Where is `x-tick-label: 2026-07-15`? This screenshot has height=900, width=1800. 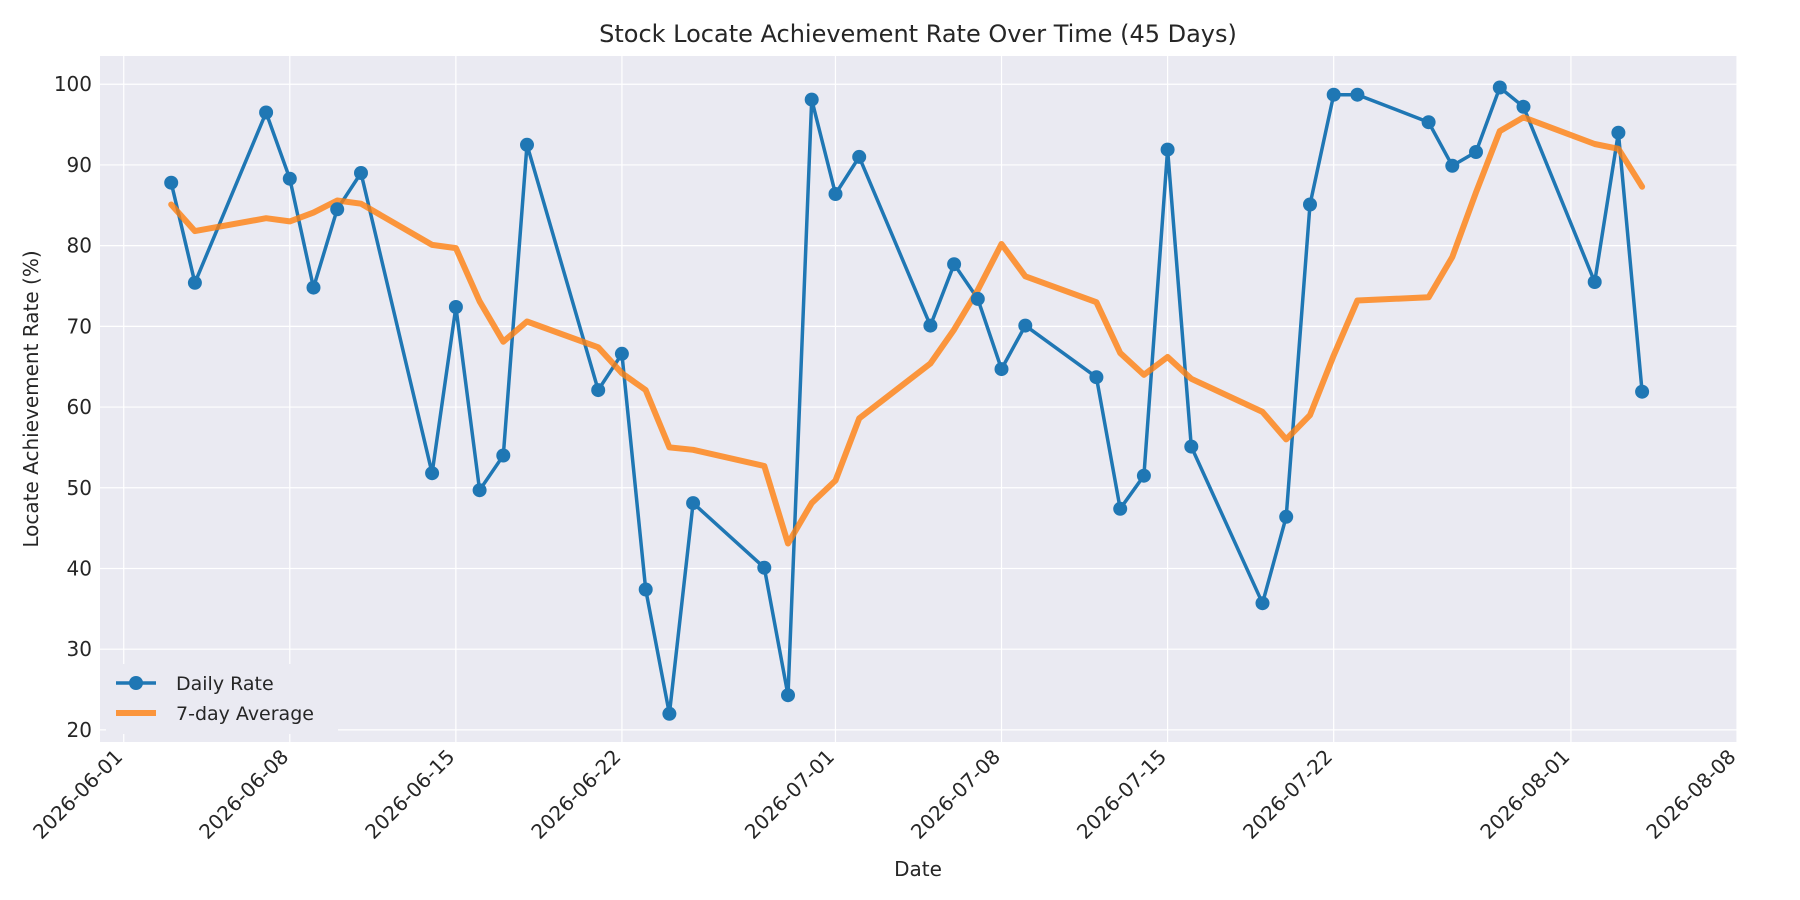
x-tick-label: 2026-07-15 is located at coordinates (1121, 794).